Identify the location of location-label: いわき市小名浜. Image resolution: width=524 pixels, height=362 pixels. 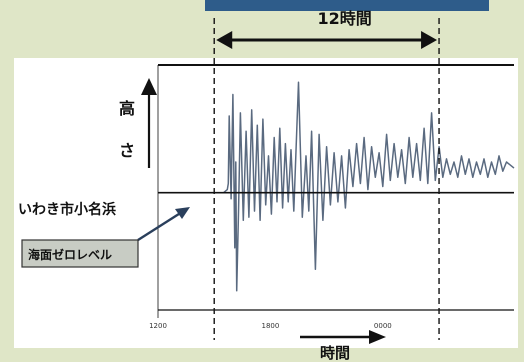
(67, 209).